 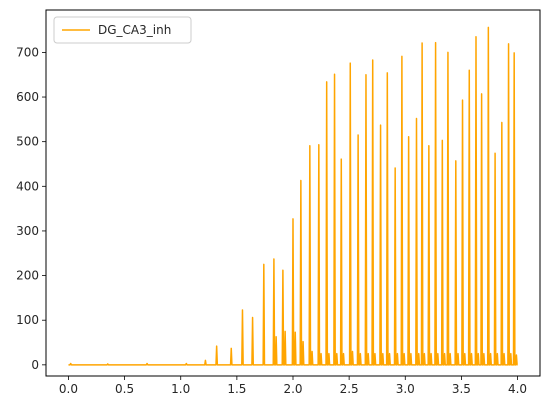 I want to click on y-tick-label: 100, so click(x=27, y=320).